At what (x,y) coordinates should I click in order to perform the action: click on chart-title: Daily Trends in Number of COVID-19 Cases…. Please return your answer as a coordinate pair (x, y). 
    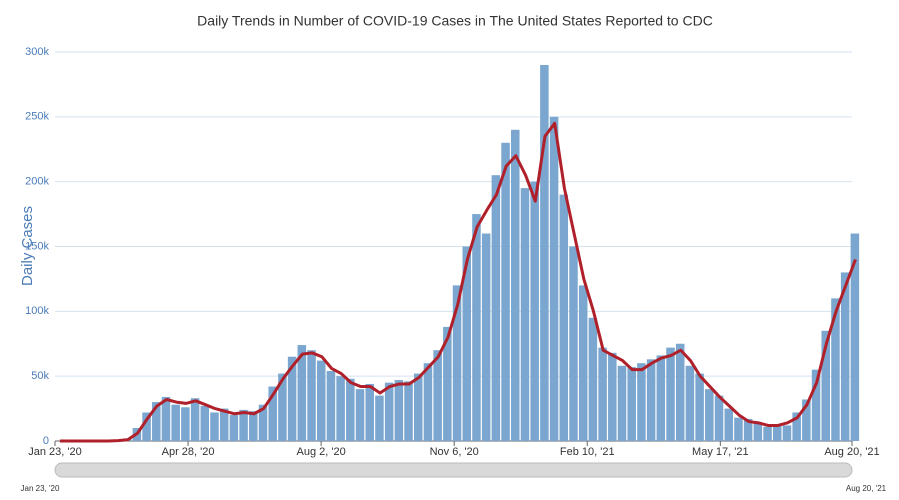
    Looking at the image, I should click on (455, 21).